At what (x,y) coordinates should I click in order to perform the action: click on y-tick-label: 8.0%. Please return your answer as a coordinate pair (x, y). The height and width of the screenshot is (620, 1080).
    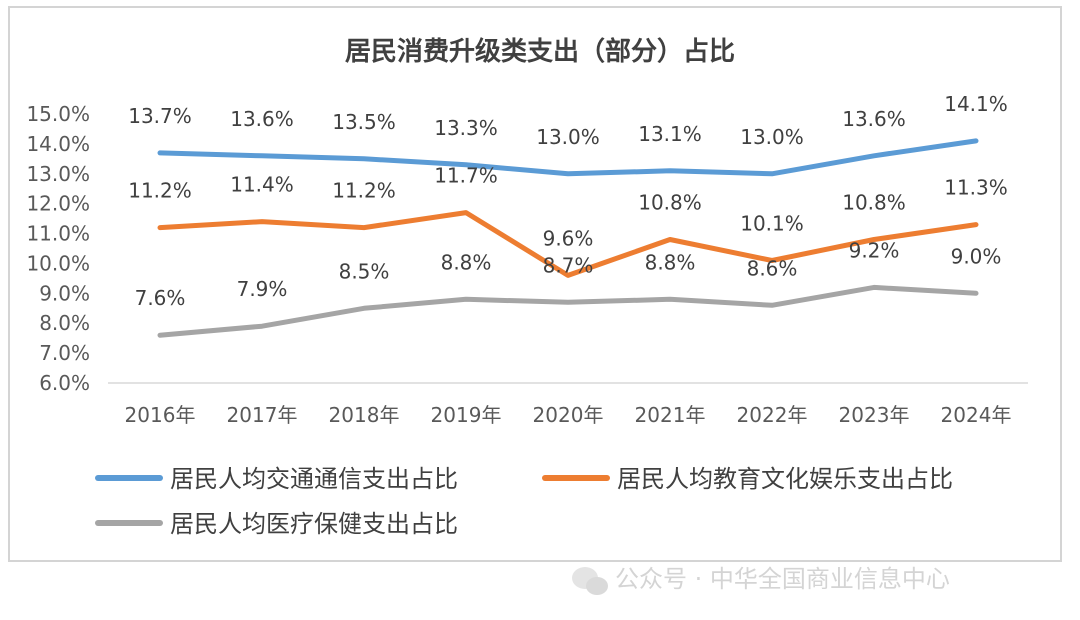
    Looking at the image, I should click on (64, 323).